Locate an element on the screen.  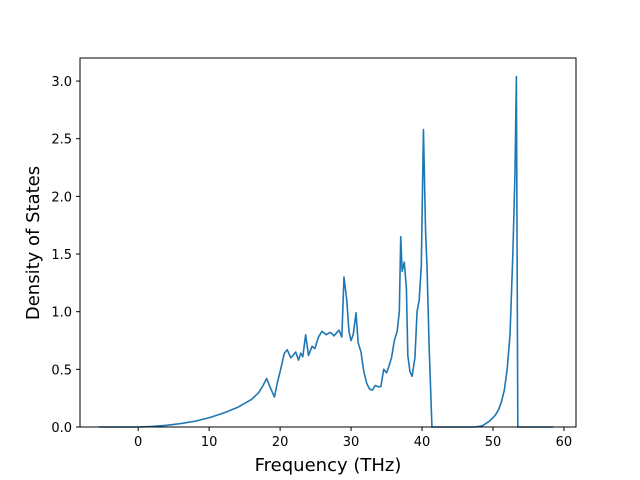
x-tick-label: 10 is located at coordinates (209, 442).